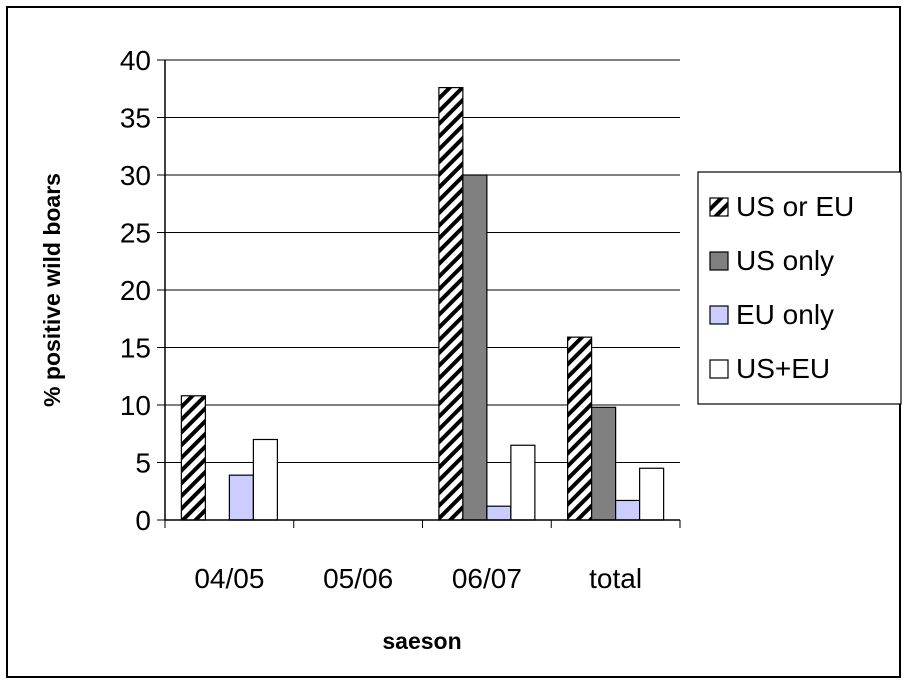 The height and width of the screenshot is (689, 907). What do you see at coordinates (52, 290) in the screenshot?
I see `y-axis-label: % positive wild boars` at bounding box center [52, 290].